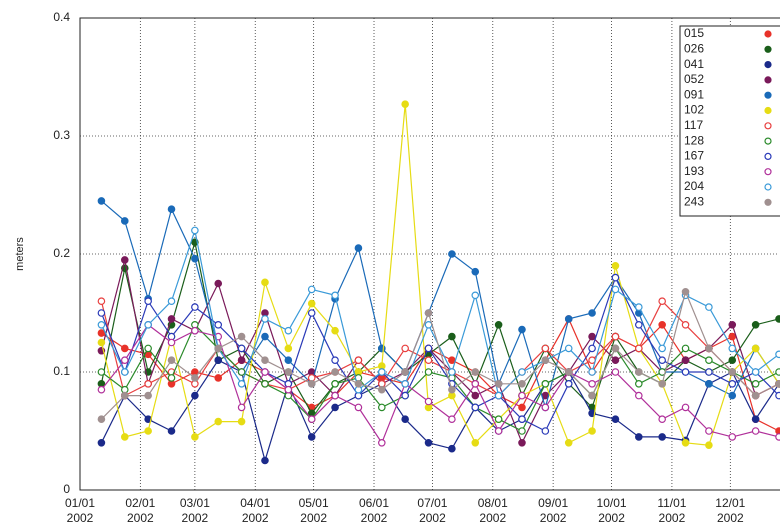 The height and width of the screenshot is (532, 780). I want to click on y-tick-label: 0.1, so click(61, 371).